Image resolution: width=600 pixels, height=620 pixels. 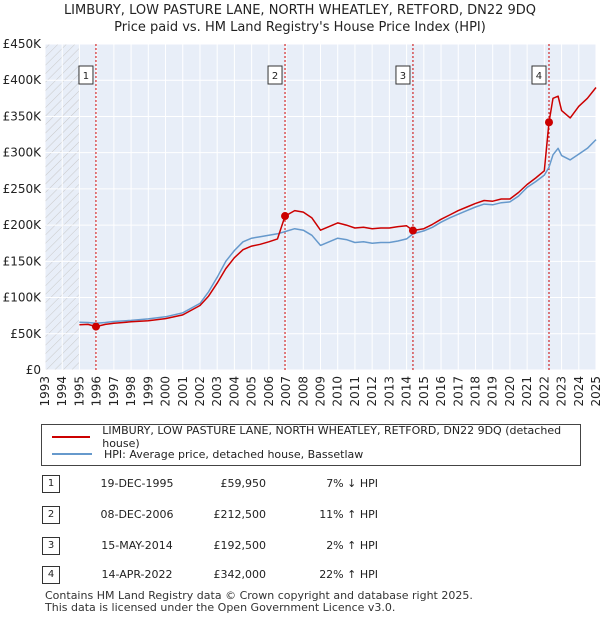 What do you see at coordinates (183, 391) in the screenshot?
I see `x-tick-label: 2001` at bounding box center [183, 391].